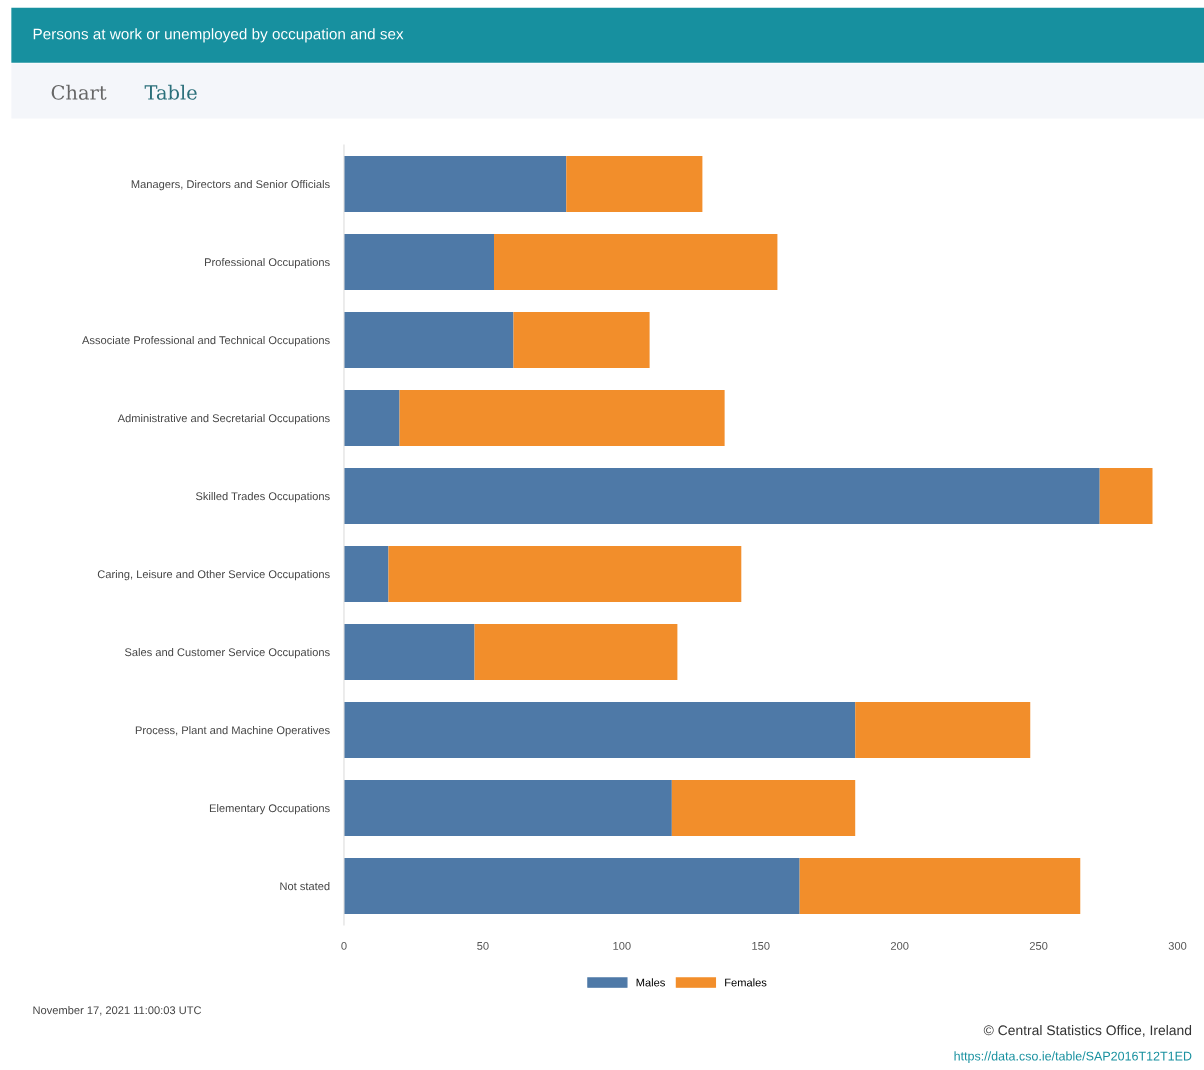 This screenshot has height=1070, width=1204. What do you see at coordinates (170, 92) in the screenshot?
I see `text: Table` at bounding box center [170, 92].